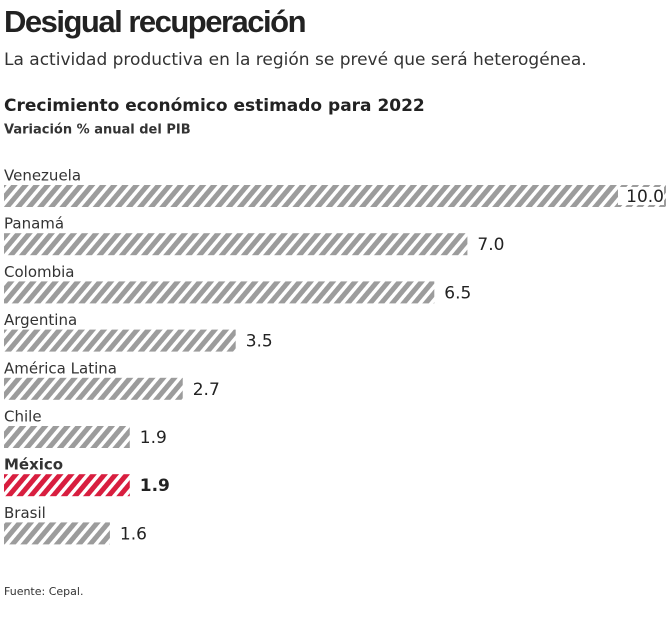 The image size is (670, 620). Describe the element at coordinates (490, 245) in the screenshot. I see `value-label: 7.0` at that location.